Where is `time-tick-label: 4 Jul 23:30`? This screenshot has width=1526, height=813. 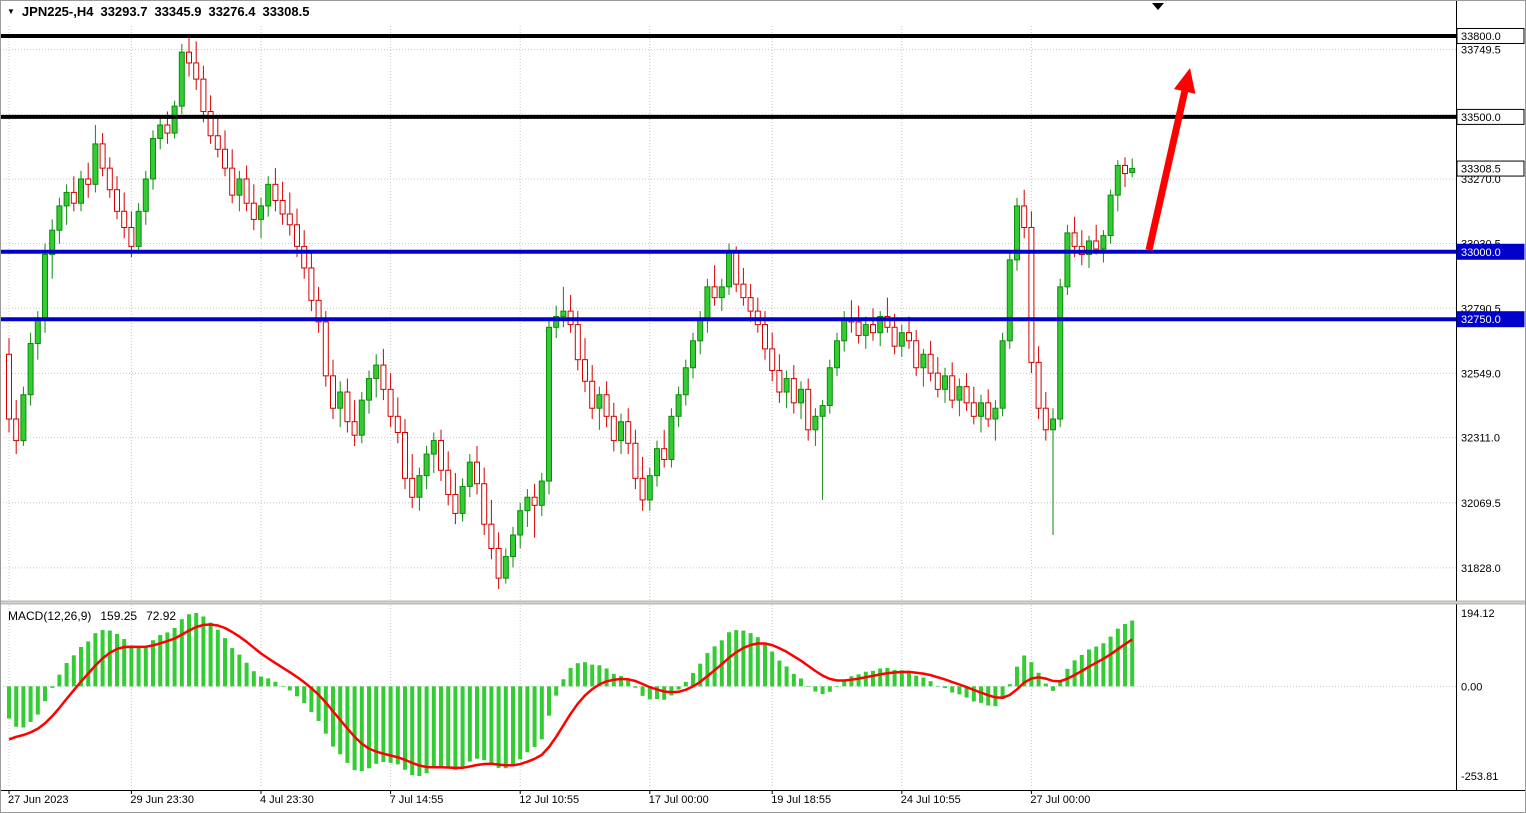
time-tick-label: 4 Jul 23:30 is located at coordinates (287, 800).